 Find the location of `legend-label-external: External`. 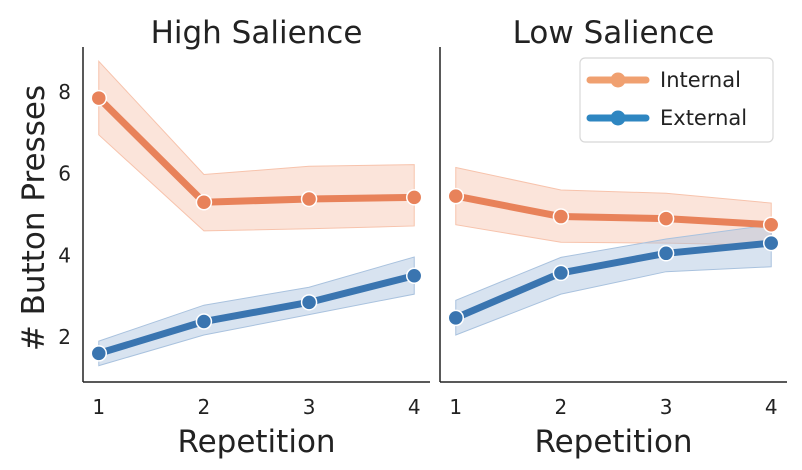

legend-label-external: External is located at coordinates (703, 118).